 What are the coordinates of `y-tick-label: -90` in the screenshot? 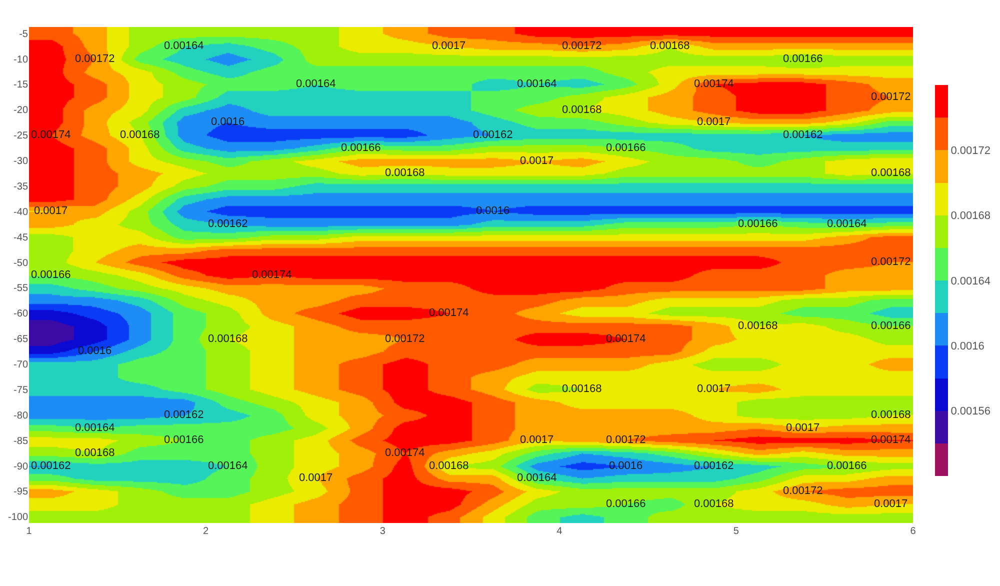 It's located at (21, 466).